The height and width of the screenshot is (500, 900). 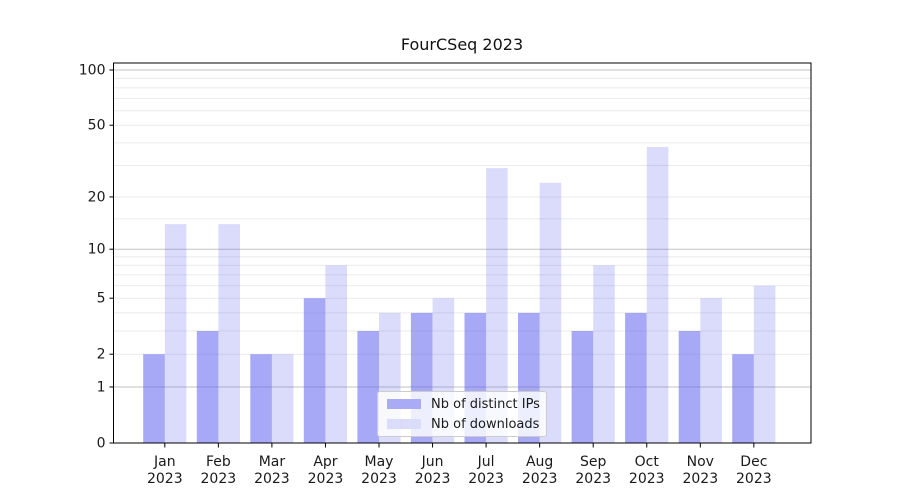 I want to click on bar-apr-2023-nb-of-downloads, so click(x=336, y=354).